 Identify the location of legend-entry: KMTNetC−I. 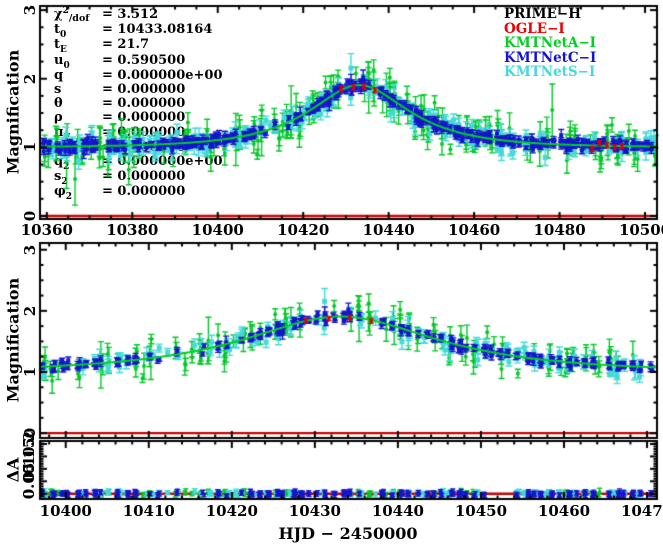
(550, 57).